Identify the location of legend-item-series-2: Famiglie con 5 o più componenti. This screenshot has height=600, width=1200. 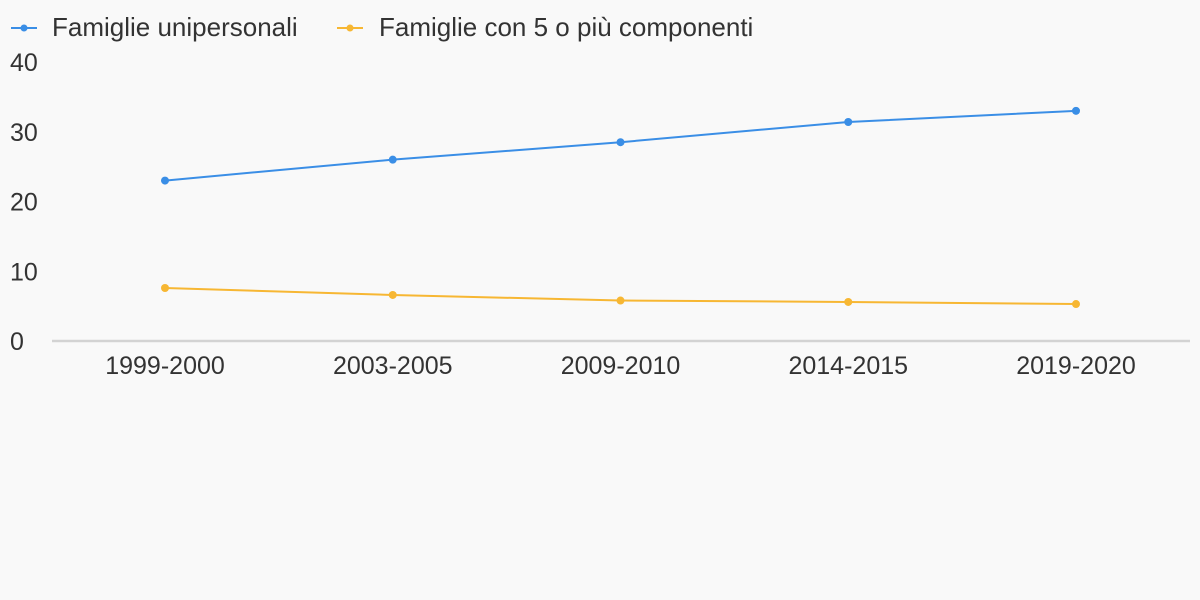
(545, 27).